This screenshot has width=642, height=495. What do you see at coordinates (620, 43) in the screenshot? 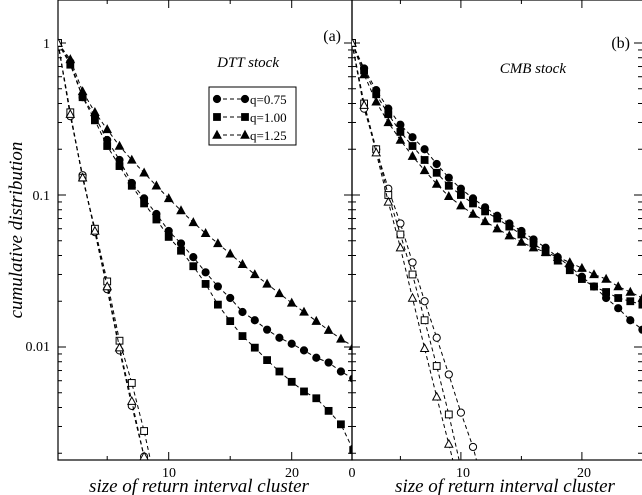
I see `panel-b-label: (b)` at bounding box center [620, 43].